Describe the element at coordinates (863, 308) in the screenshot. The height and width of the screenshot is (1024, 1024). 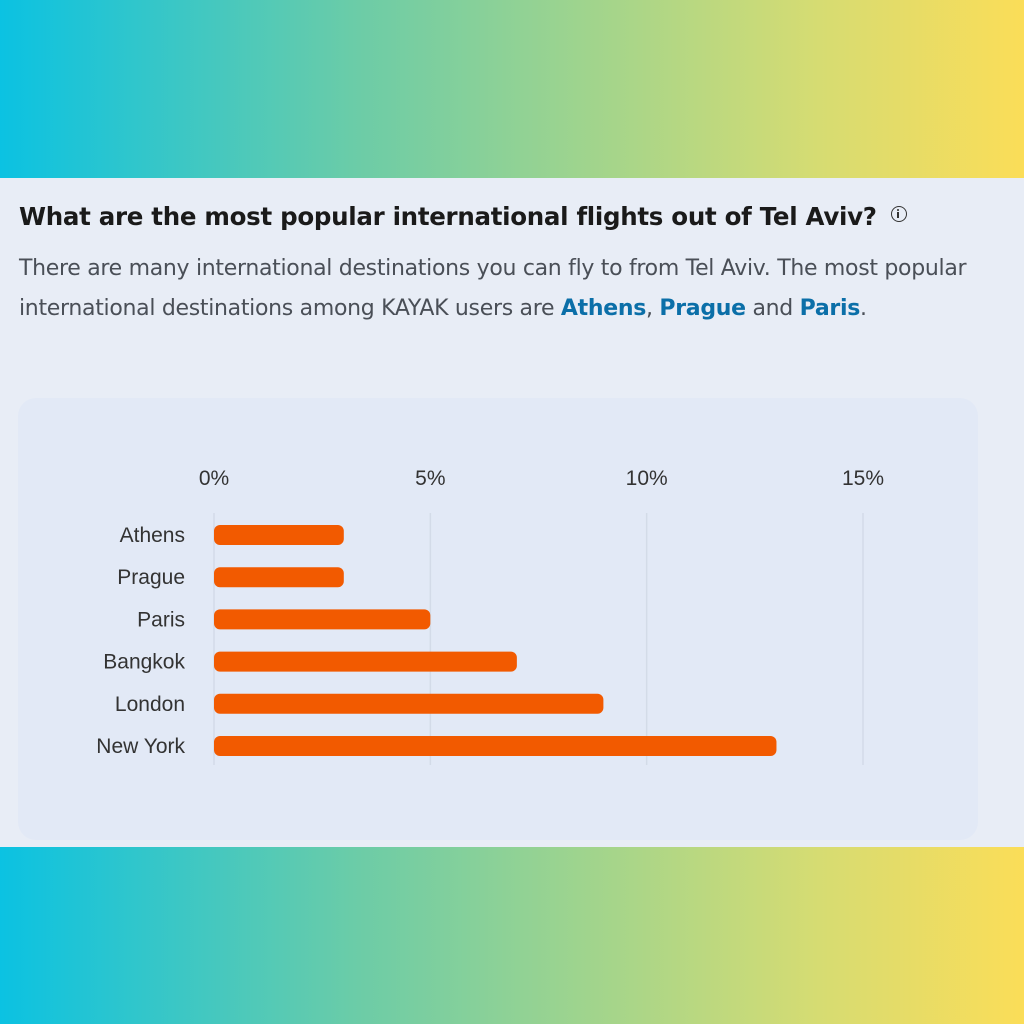
I see `description-end: .` at that location.